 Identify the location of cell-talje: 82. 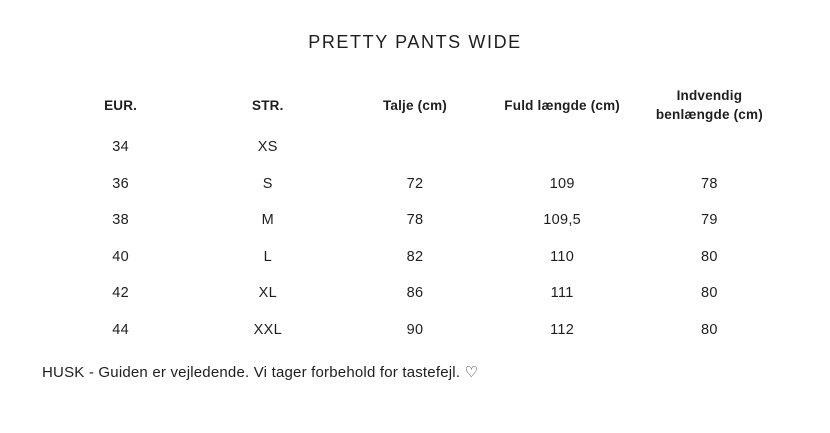
(415, 256).